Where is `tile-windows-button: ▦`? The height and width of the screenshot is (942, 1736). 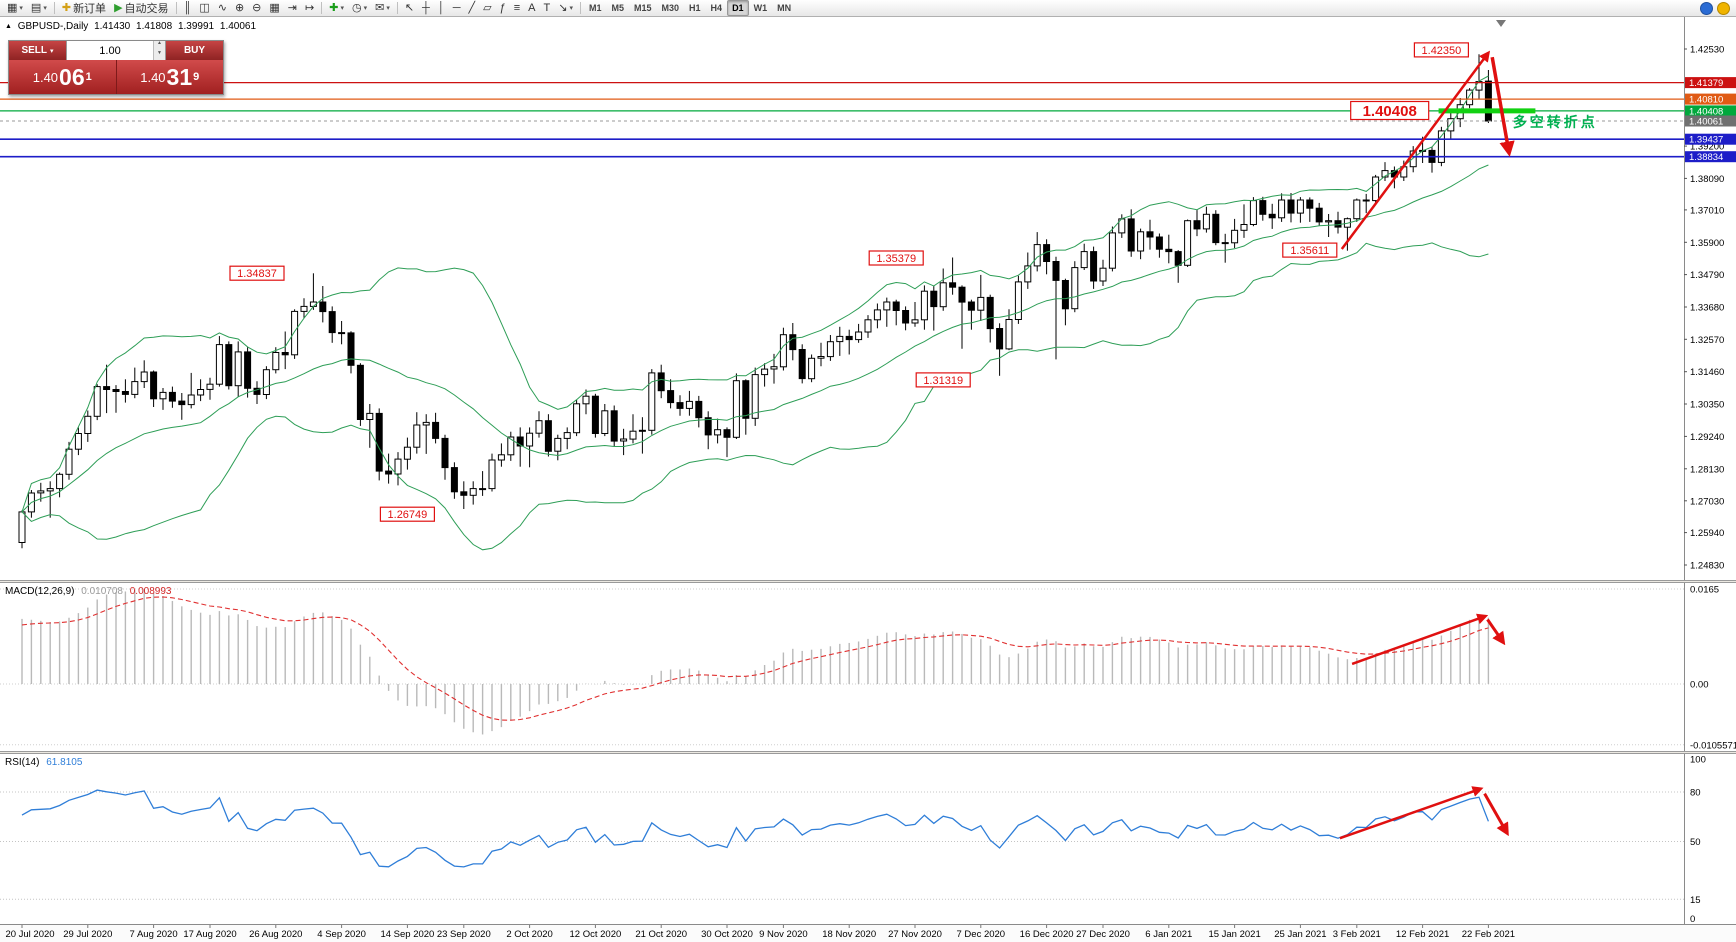
tile-windows-button: ▦ is located at coordinates (274, 8).